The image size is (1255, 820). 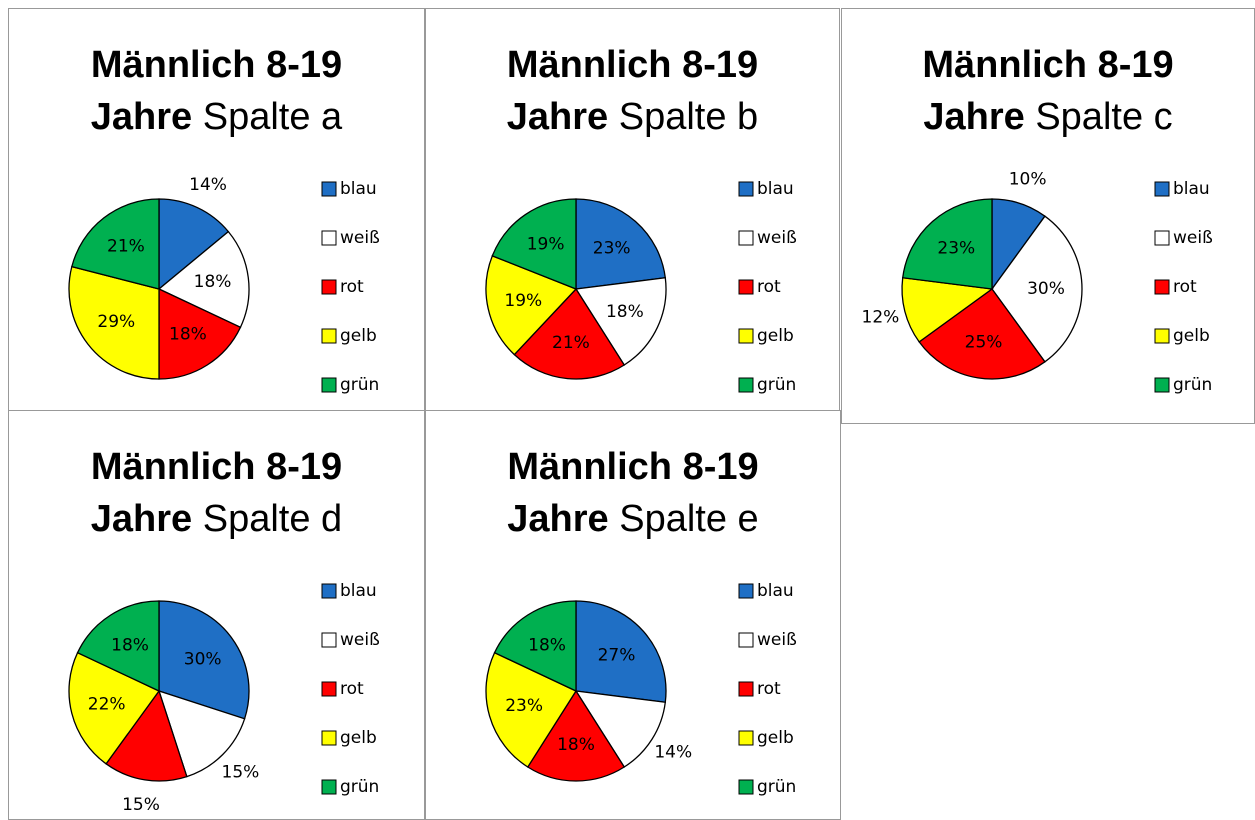 What do you see at coordinates (688, 117) in the screenshot?
I see `title-regular: Spalte b` at bounding box center [688, 117].